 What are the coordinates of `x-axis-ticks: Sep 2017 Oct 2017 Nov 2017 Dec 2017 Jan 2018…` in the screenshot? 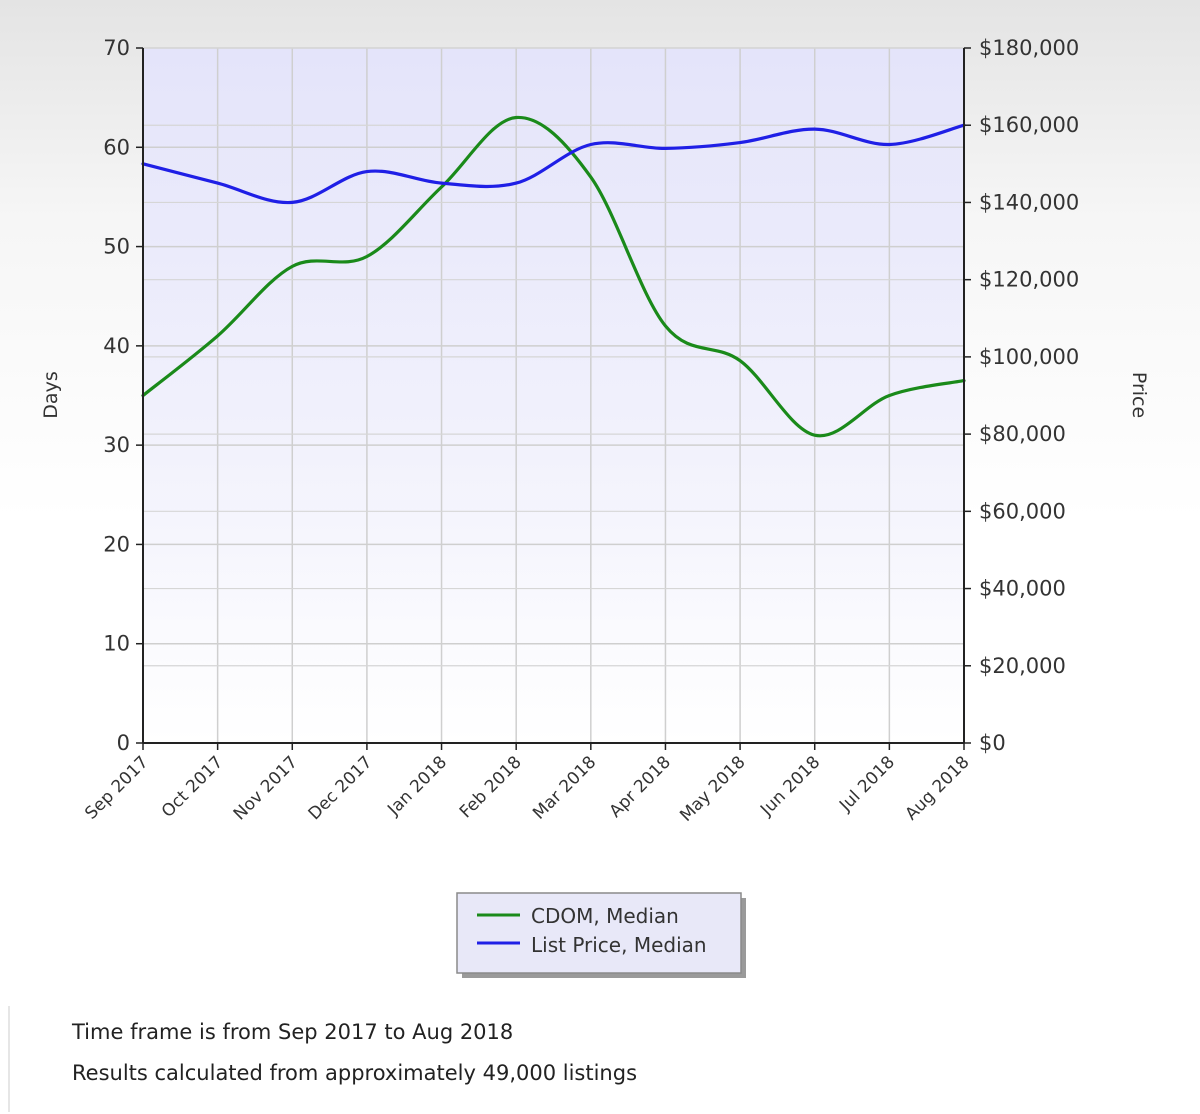 It's located at (527, 784).